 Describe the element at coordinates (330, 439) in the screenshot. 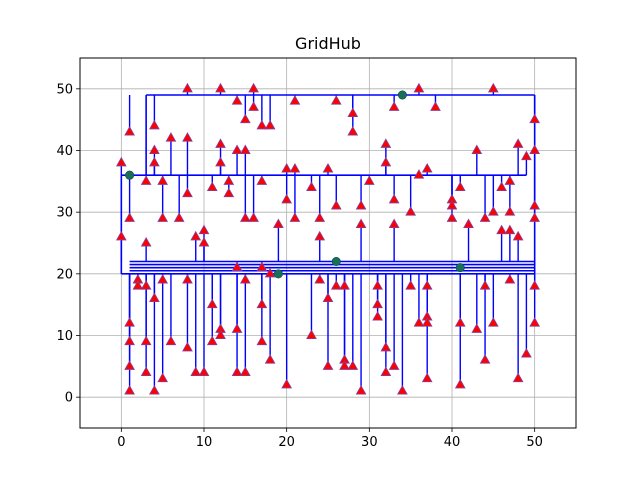

I see `x-axis: 0 10 20 30 40 50` at that location.